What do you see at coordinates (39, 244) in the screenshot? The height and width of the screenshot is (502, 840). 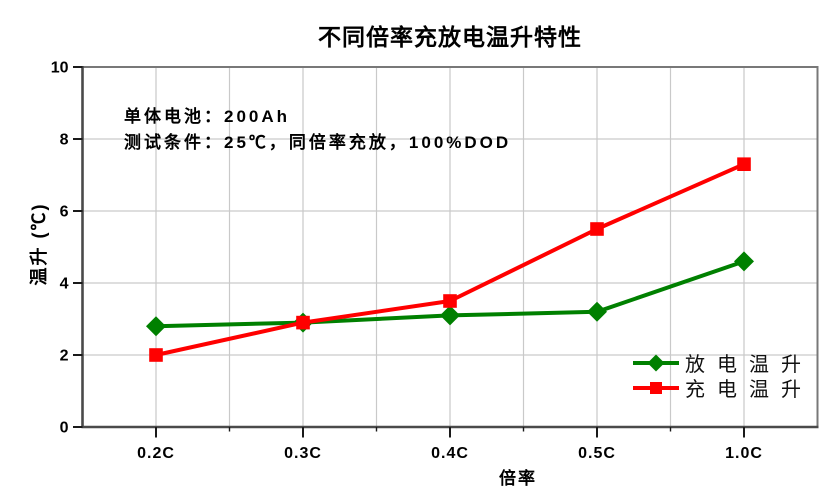 I see `y-axis-label: 温升 (℃)` at bounding box center [39, 244].